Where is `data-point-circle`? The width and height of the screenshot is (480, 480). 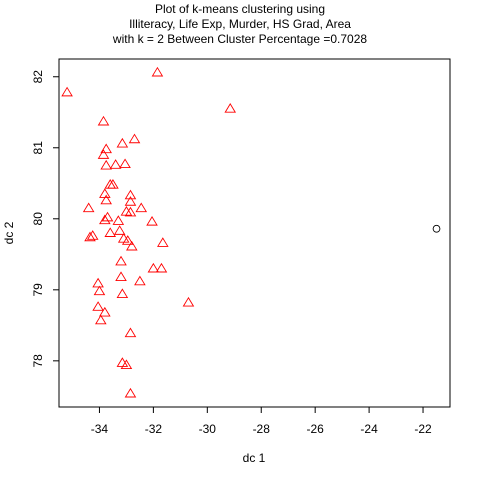
data-point-circle is located at coordinates (436, 228).